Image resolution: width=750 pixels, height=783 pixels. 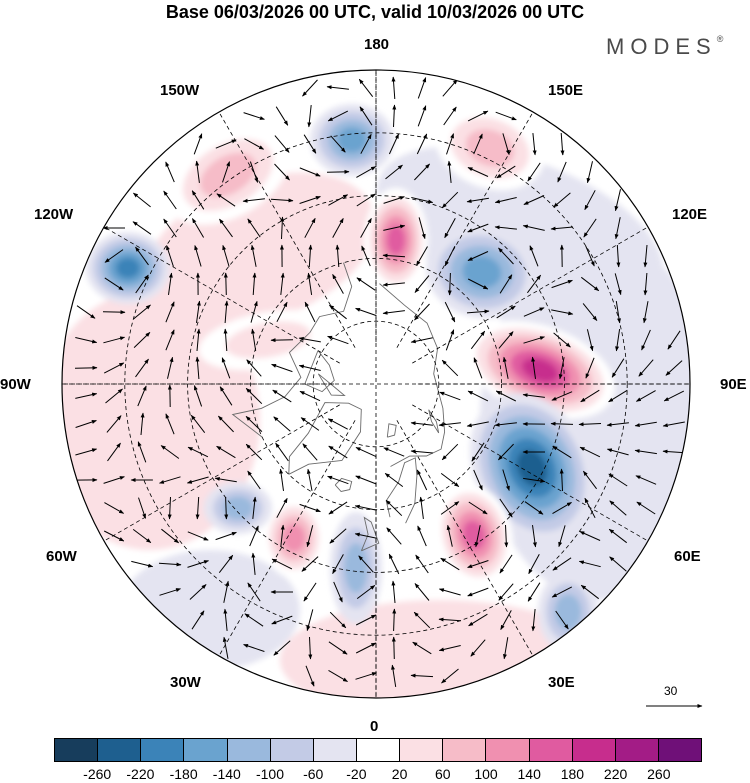 I want to click on registered-mark: ®, so click(x=720, y=39).